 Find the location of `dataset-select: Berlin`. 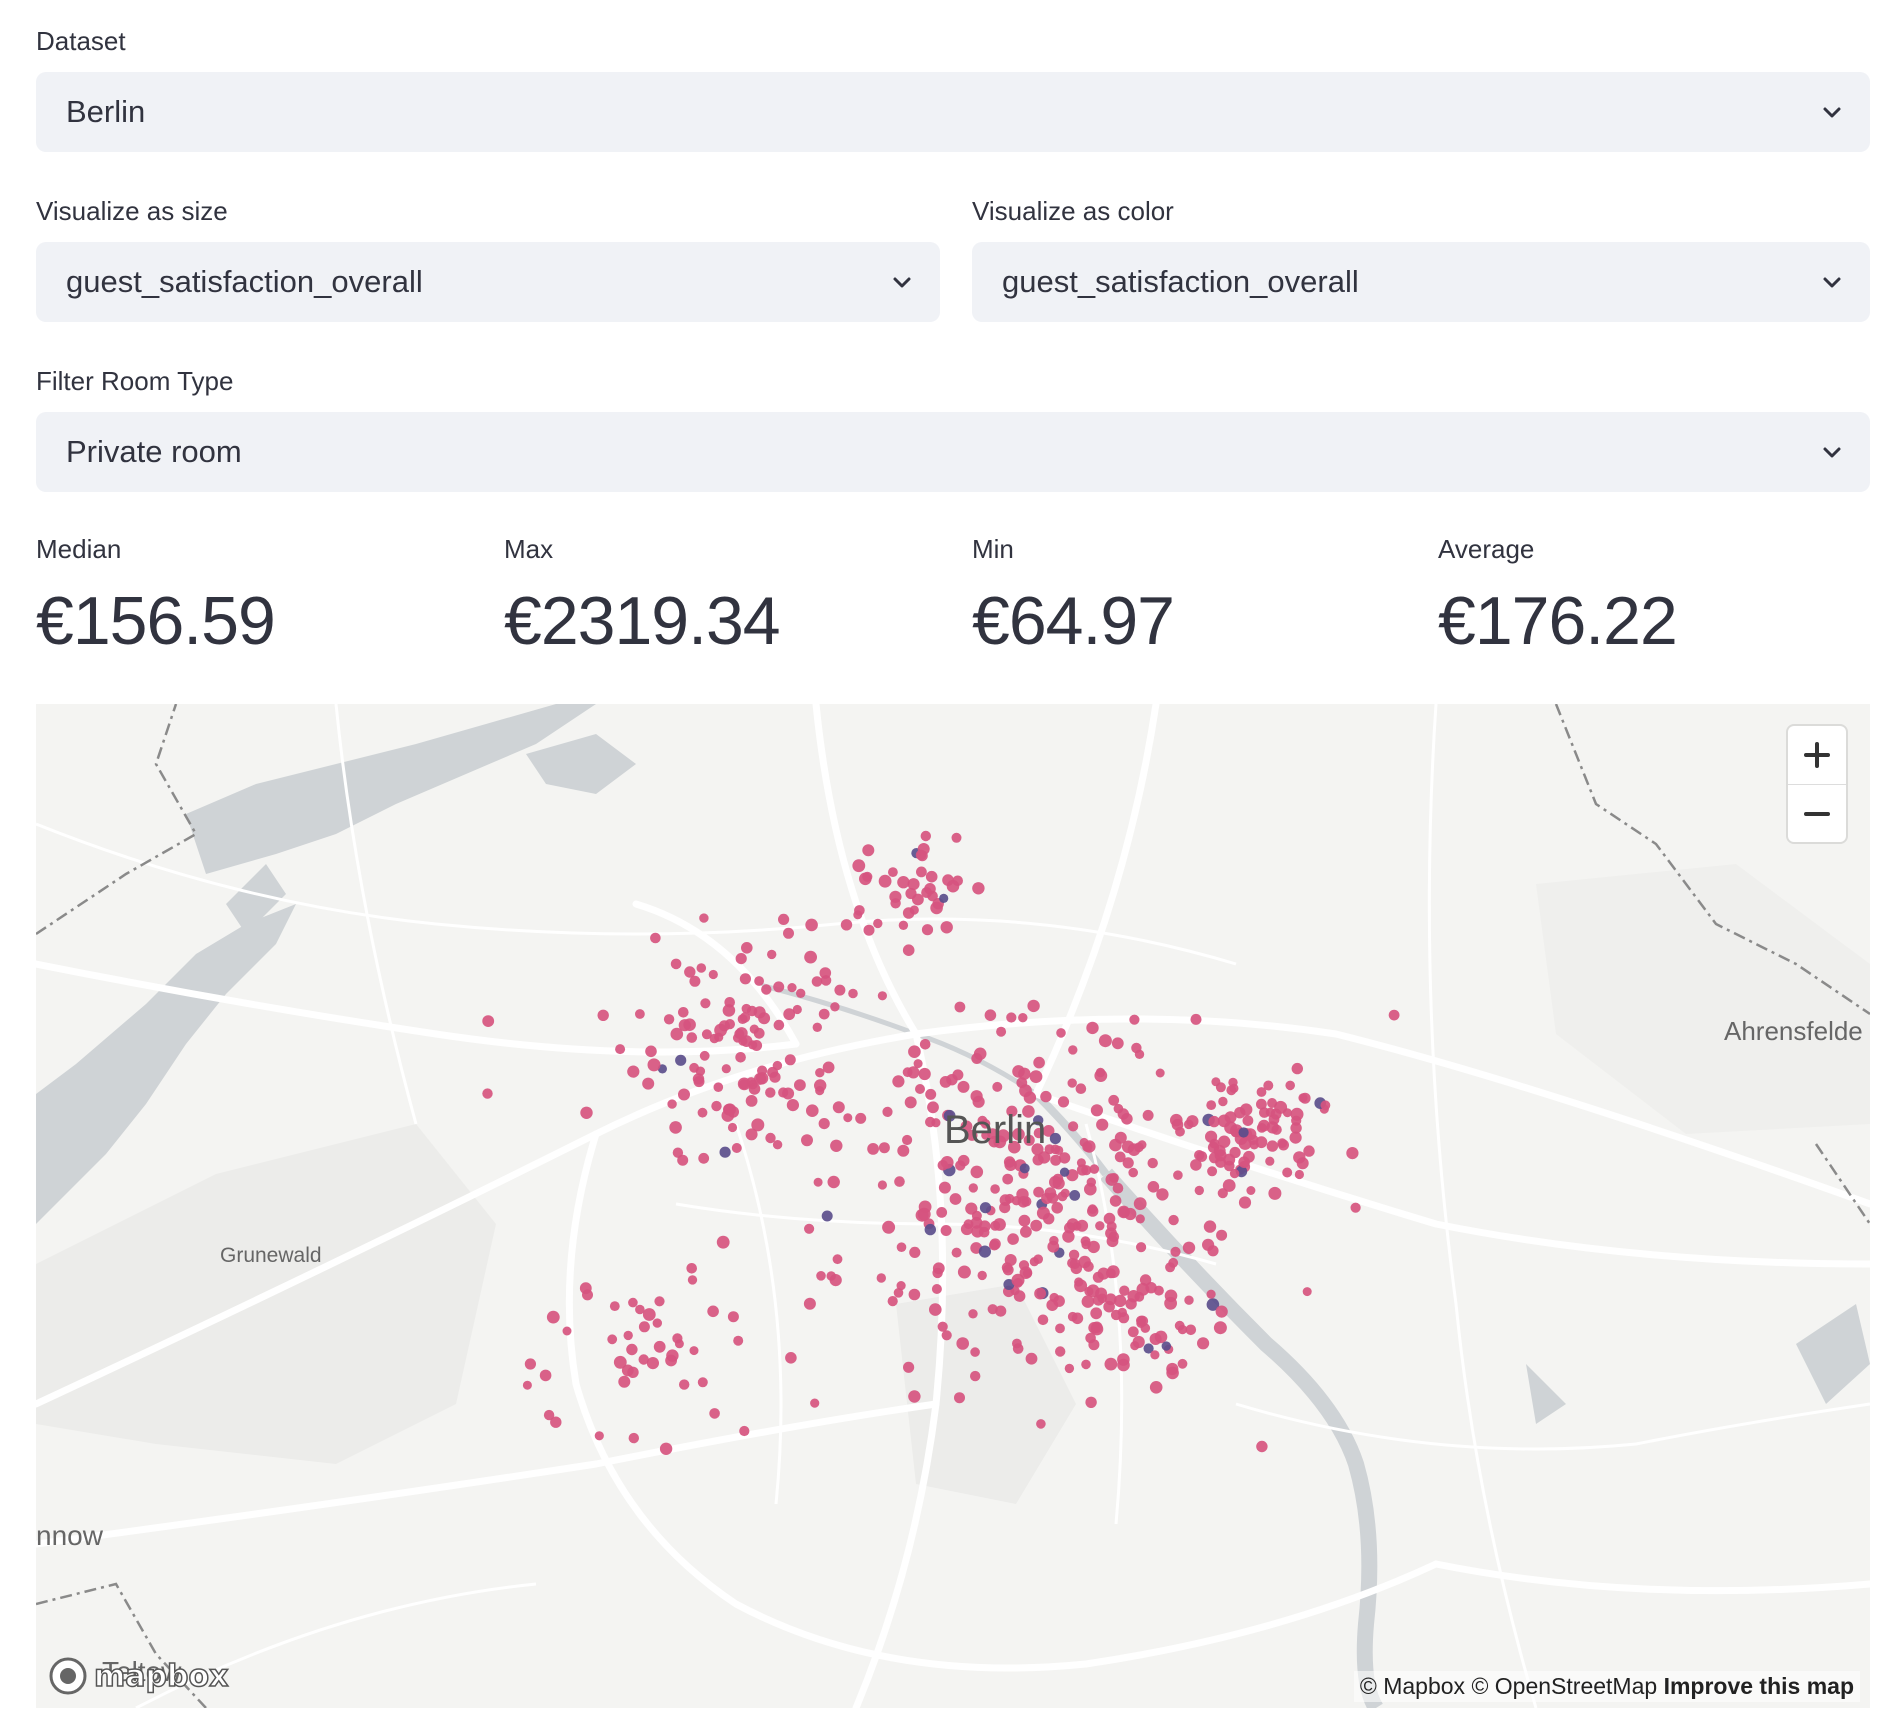

dataset-select: Berlin is located at coordinates (953, 112).